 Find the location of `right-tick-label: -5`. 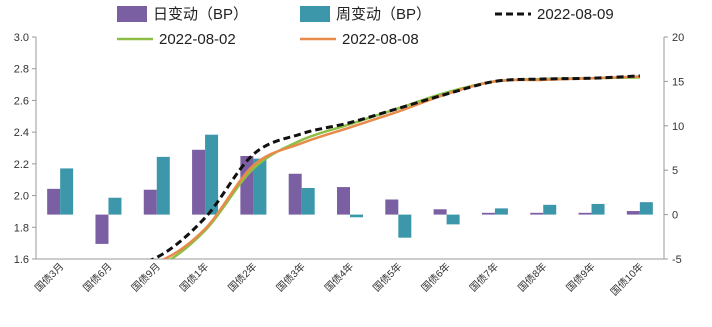

right-tick-label: -5 is located at coordinates (677, 260).